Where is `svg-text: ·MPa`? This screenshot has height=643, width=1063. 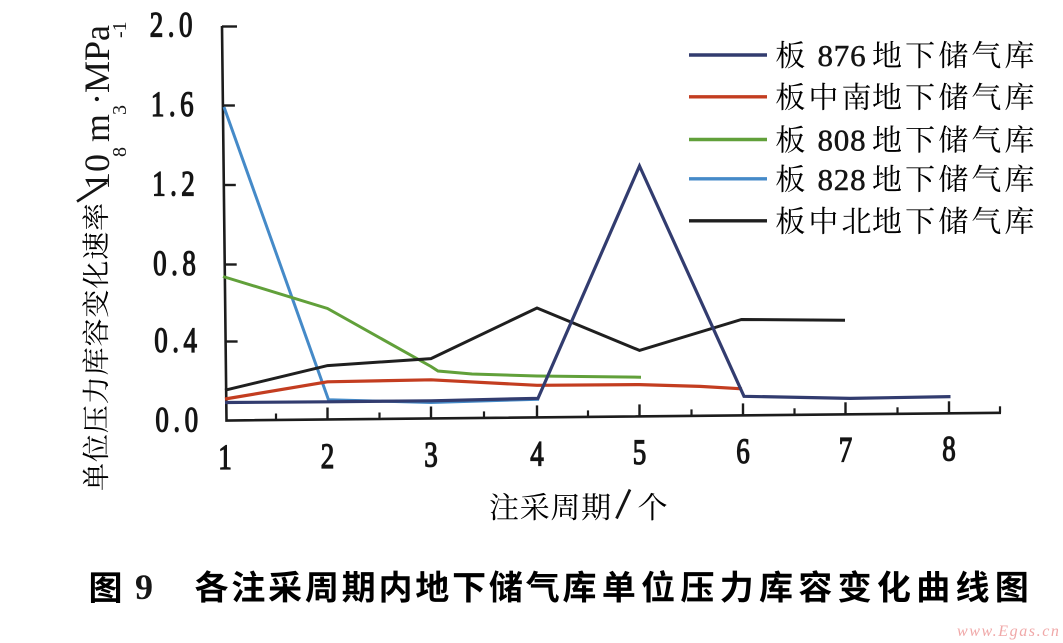
svg-text: ·MPa is located at coordinates (97, 65).